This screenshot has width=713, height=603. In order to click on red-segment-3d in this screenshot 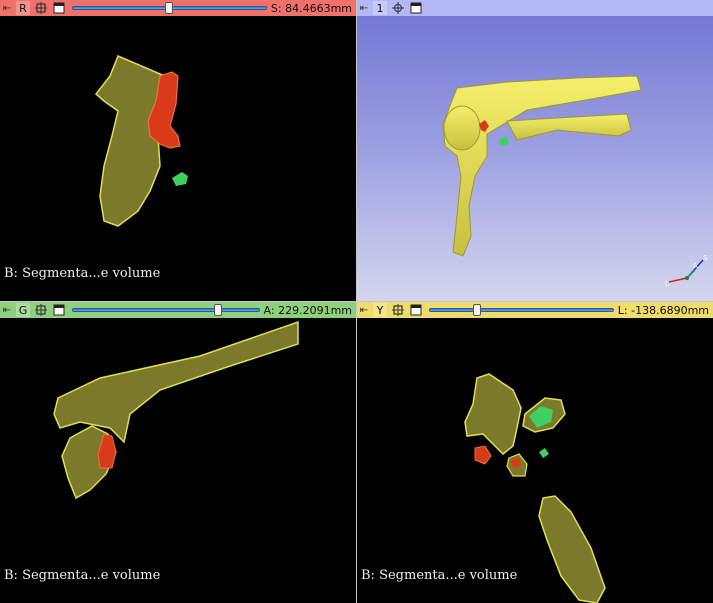, I will do `click(484, 126)`.